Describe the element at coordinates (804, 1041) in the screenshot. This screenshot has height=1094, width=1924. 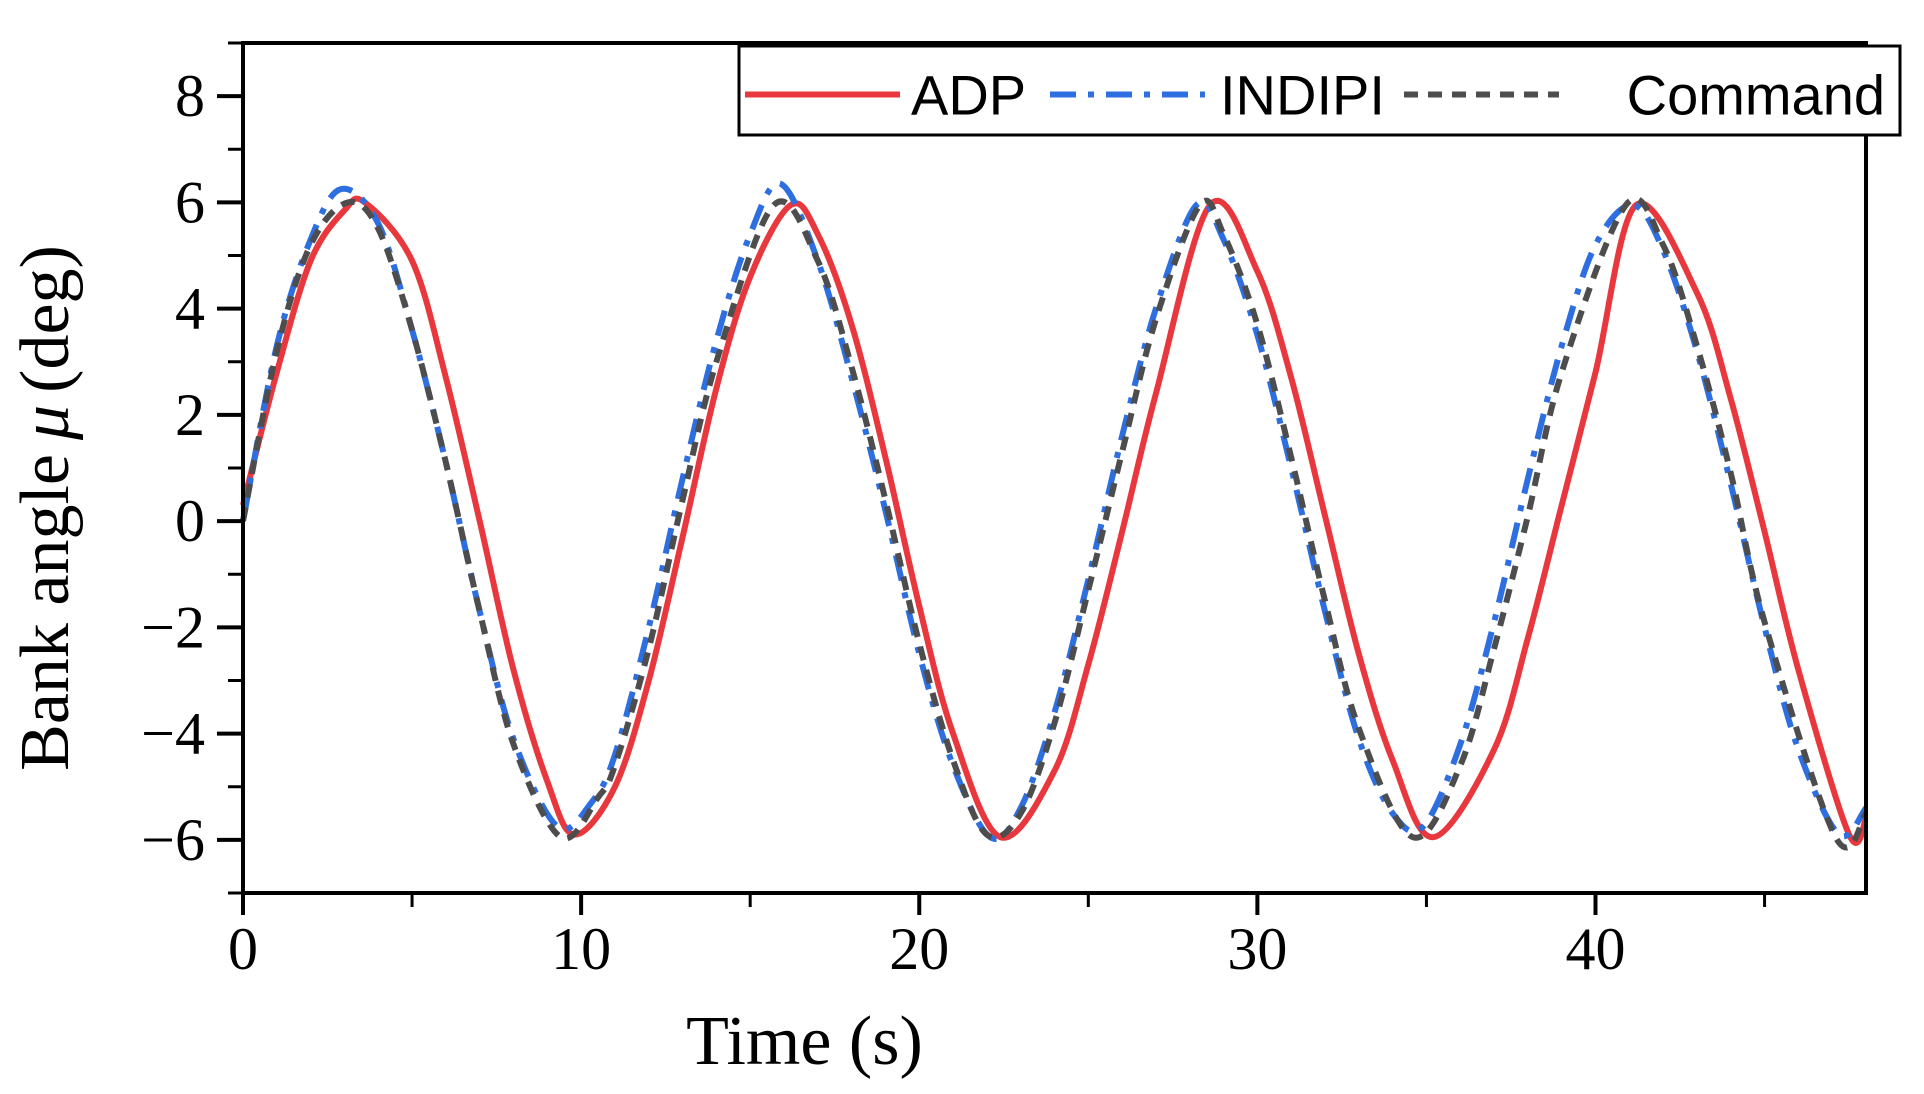
I see `x-axis-title: Time (s)` at that location.